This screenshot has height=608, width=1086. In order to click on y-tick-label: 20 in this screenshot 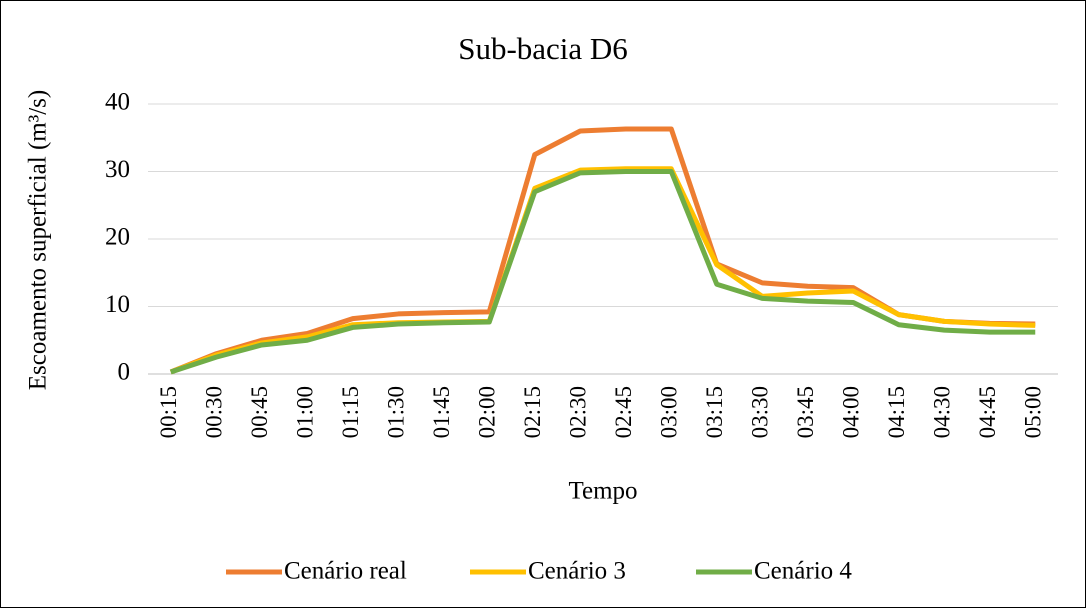, I will do `click(117, 237)`.